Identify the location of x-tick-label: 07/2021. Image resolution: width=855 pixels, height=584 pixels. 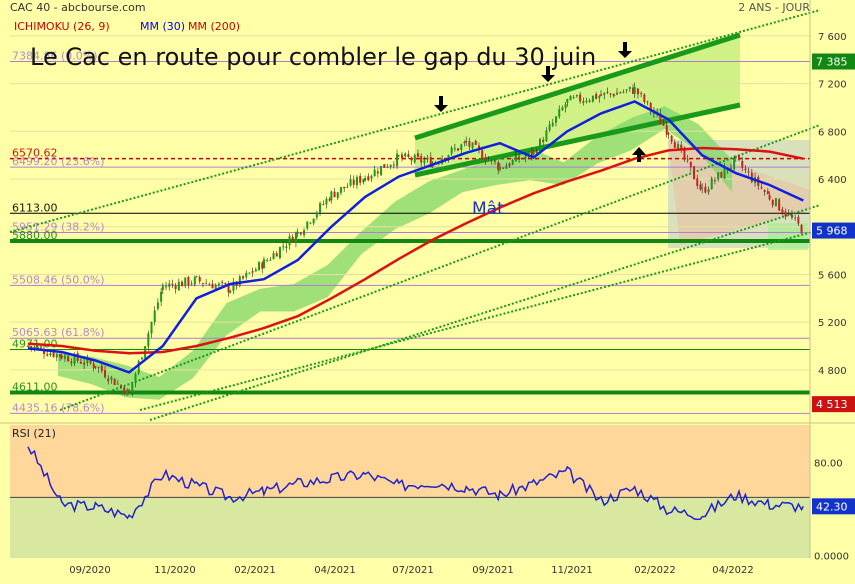
(413, 570).